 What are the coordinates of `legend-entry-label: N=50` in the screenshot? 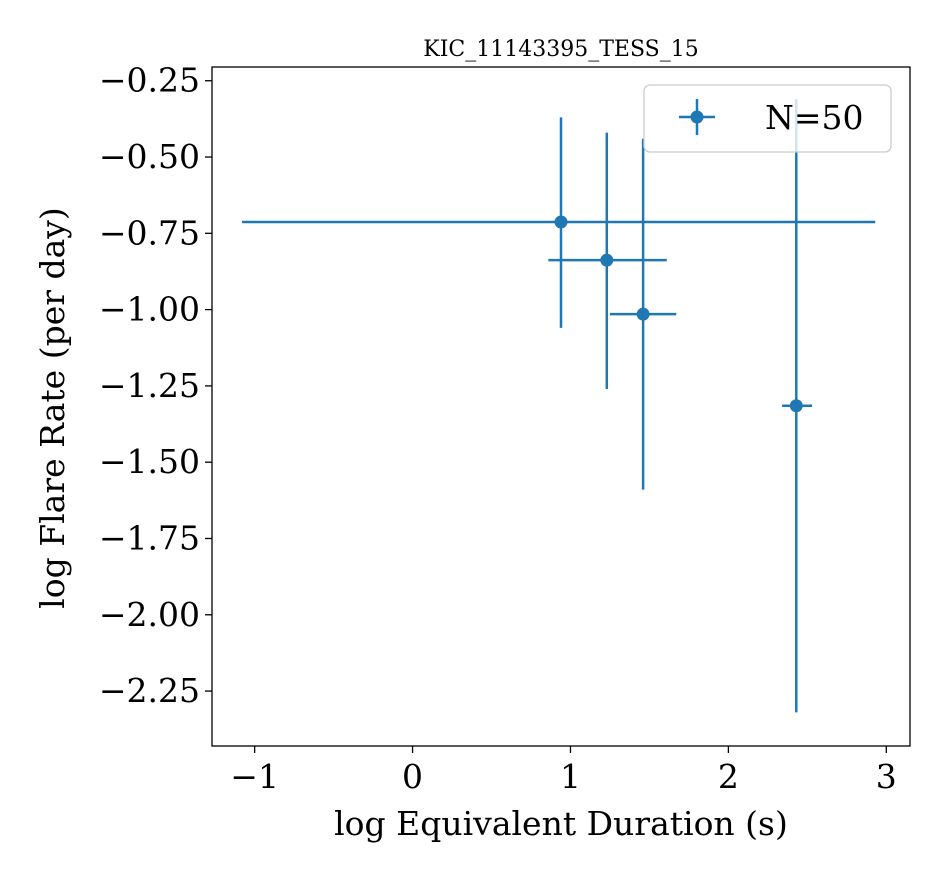 It's located at (814, 117).